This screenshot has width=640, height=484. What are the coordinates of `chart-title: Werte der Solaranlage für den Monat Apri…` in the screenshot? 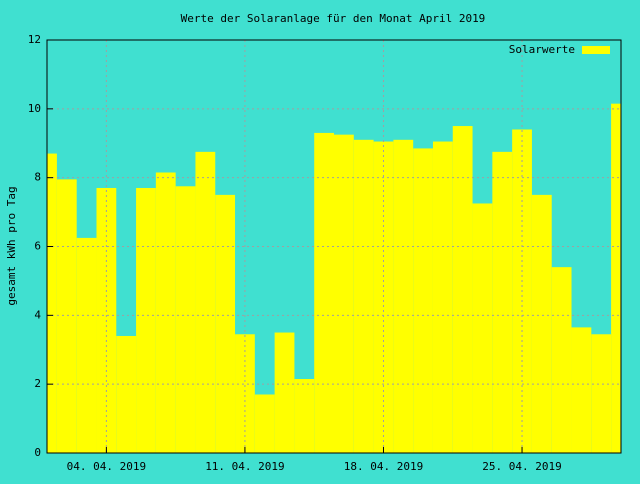 It's located at (333, 18).